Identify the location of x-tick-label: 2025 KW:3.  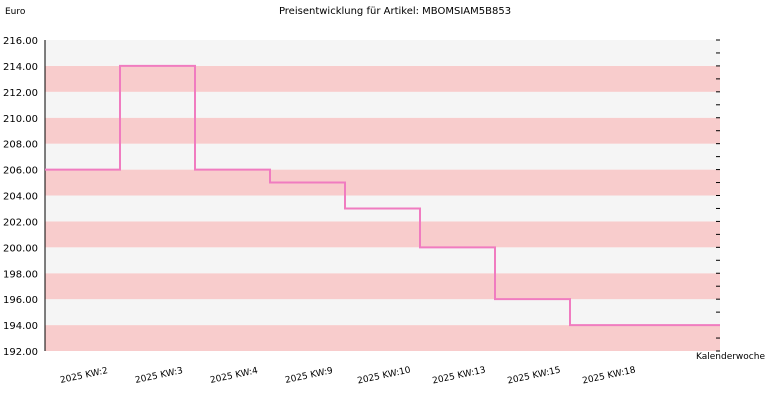
(159, 376).